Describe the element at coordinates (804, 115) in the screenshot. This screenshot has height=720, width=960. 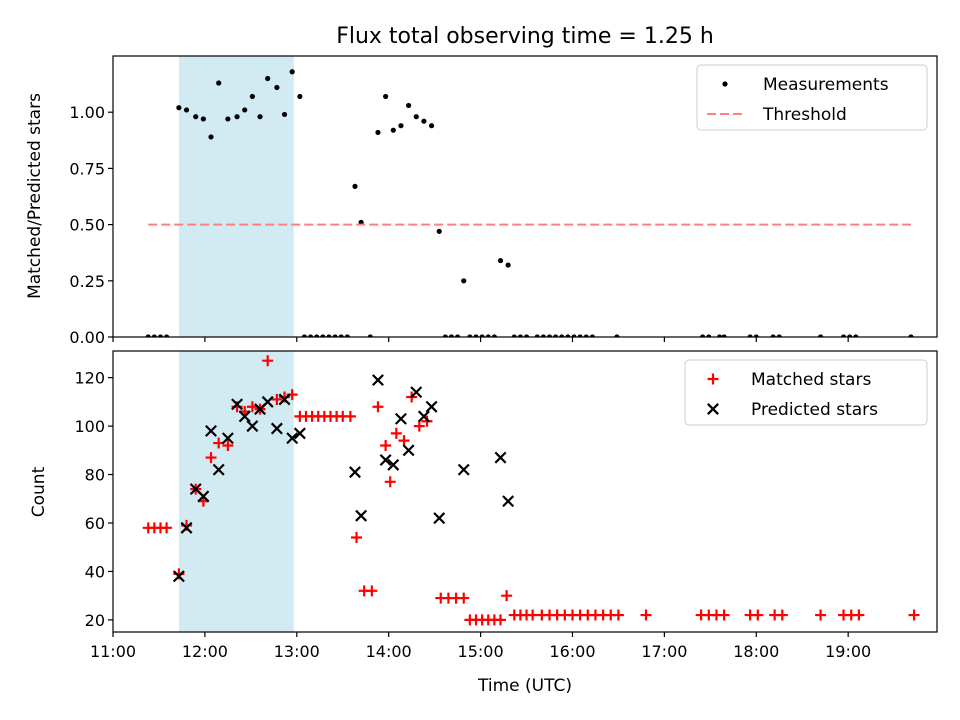
I see `legend-label: Threshold` at that location.